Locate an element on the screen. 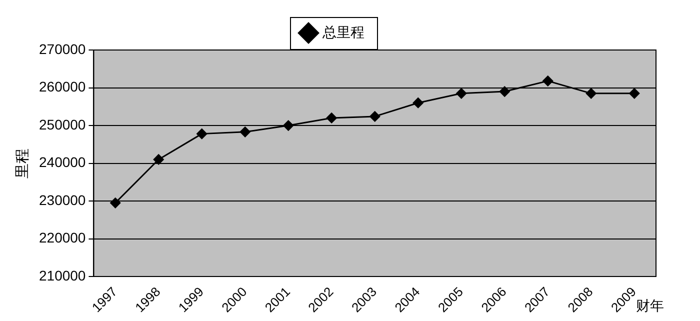  y-tick-label: 240000 is located at coordinates (62, 162).